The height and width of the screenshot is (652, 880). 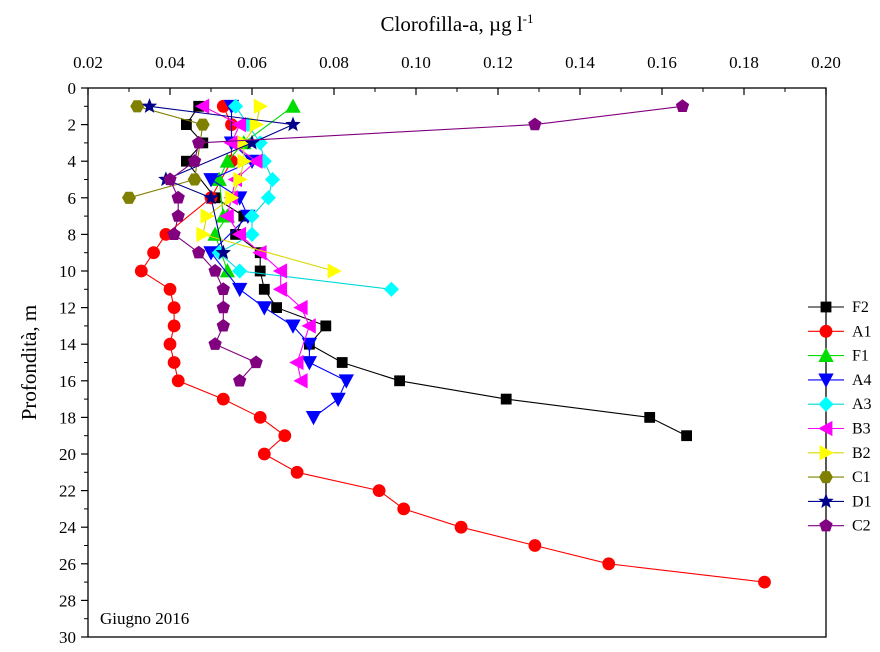 What do you see at coordinates (67, 600) in the screenshot?
I see `y-tick-label: 28` at bounding box center [67, 600].